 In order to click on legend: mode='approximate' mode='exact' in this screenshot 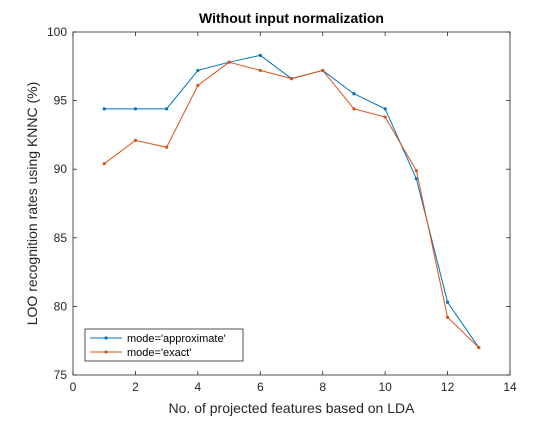, I will do `click(164, 345)`.